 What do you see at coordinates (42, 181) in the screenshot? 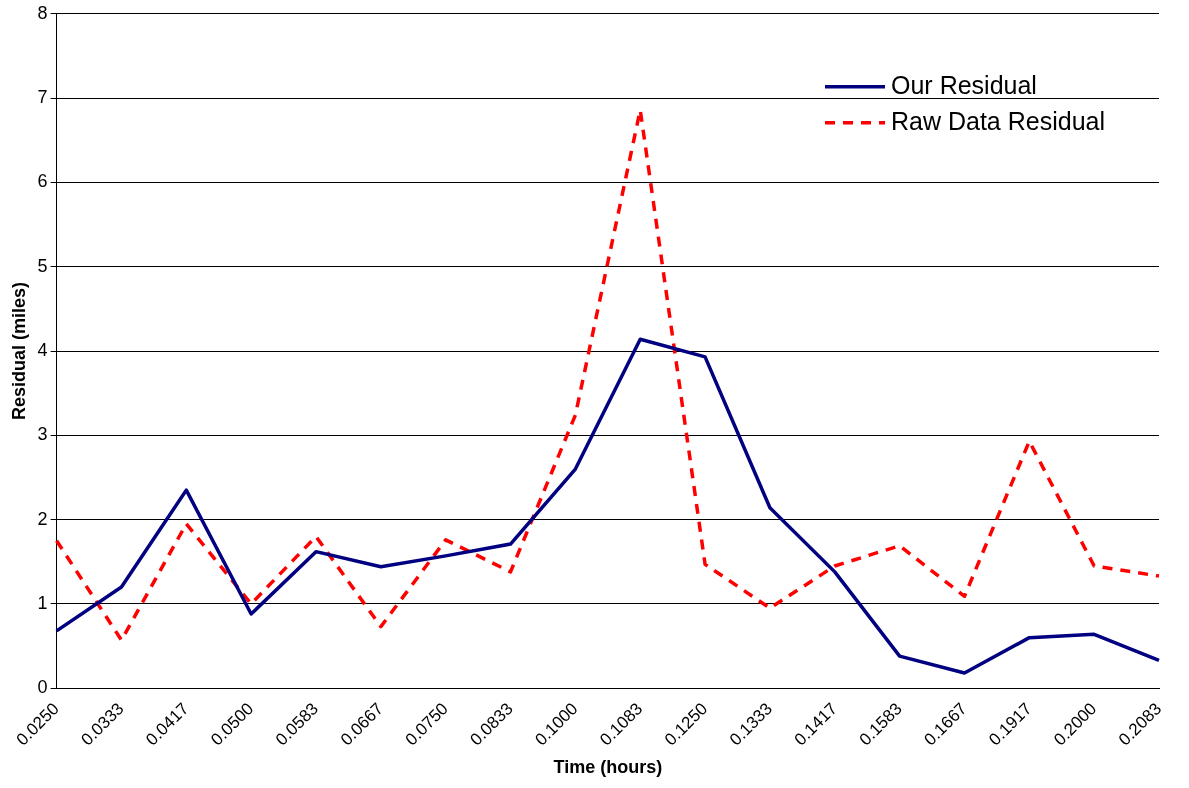
I see `y-tick-label: 6` at bounding box center [42, 181].